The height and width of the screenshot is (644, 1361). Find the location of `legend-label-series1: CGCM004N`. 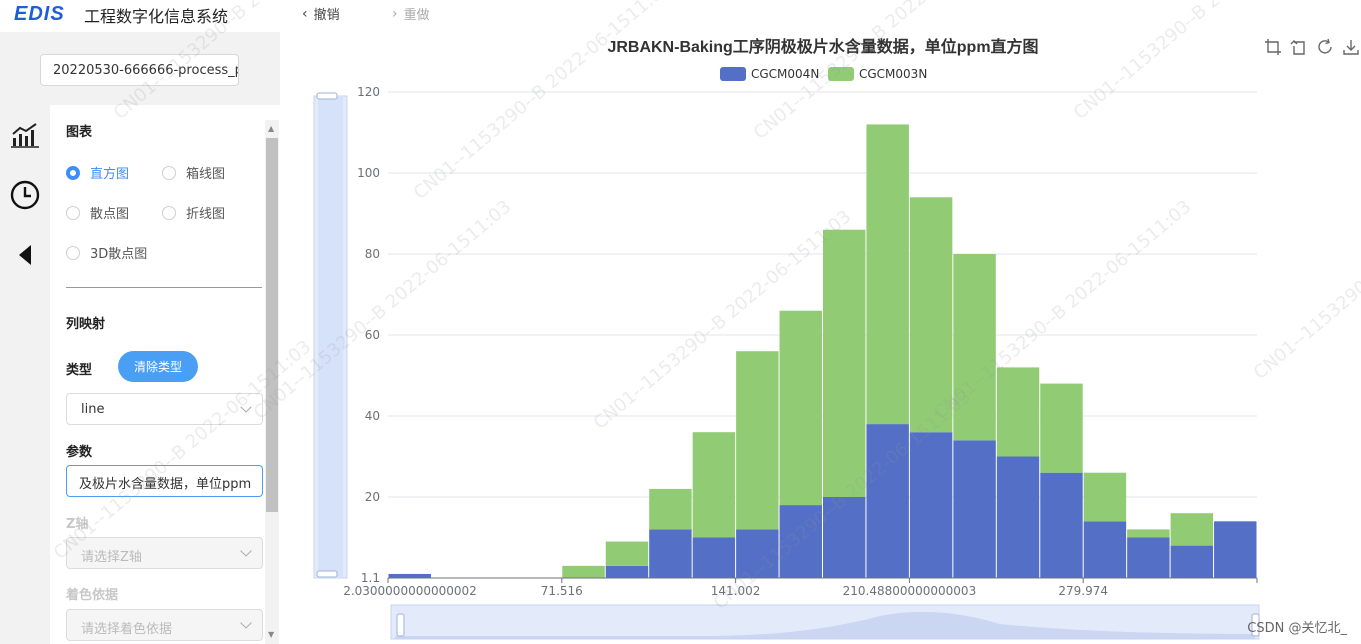

legend-label-series1: CGCM004N is located at coordinates (785, 74).